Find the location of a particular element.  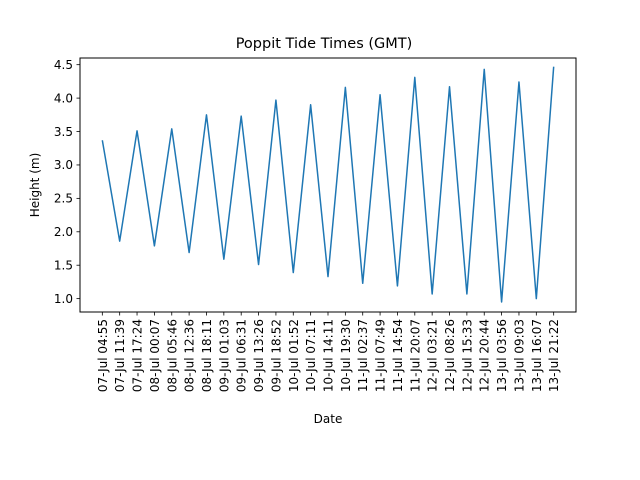

x-tick-label: 11-Jul 14:54 is located at coordinates (398, 355).